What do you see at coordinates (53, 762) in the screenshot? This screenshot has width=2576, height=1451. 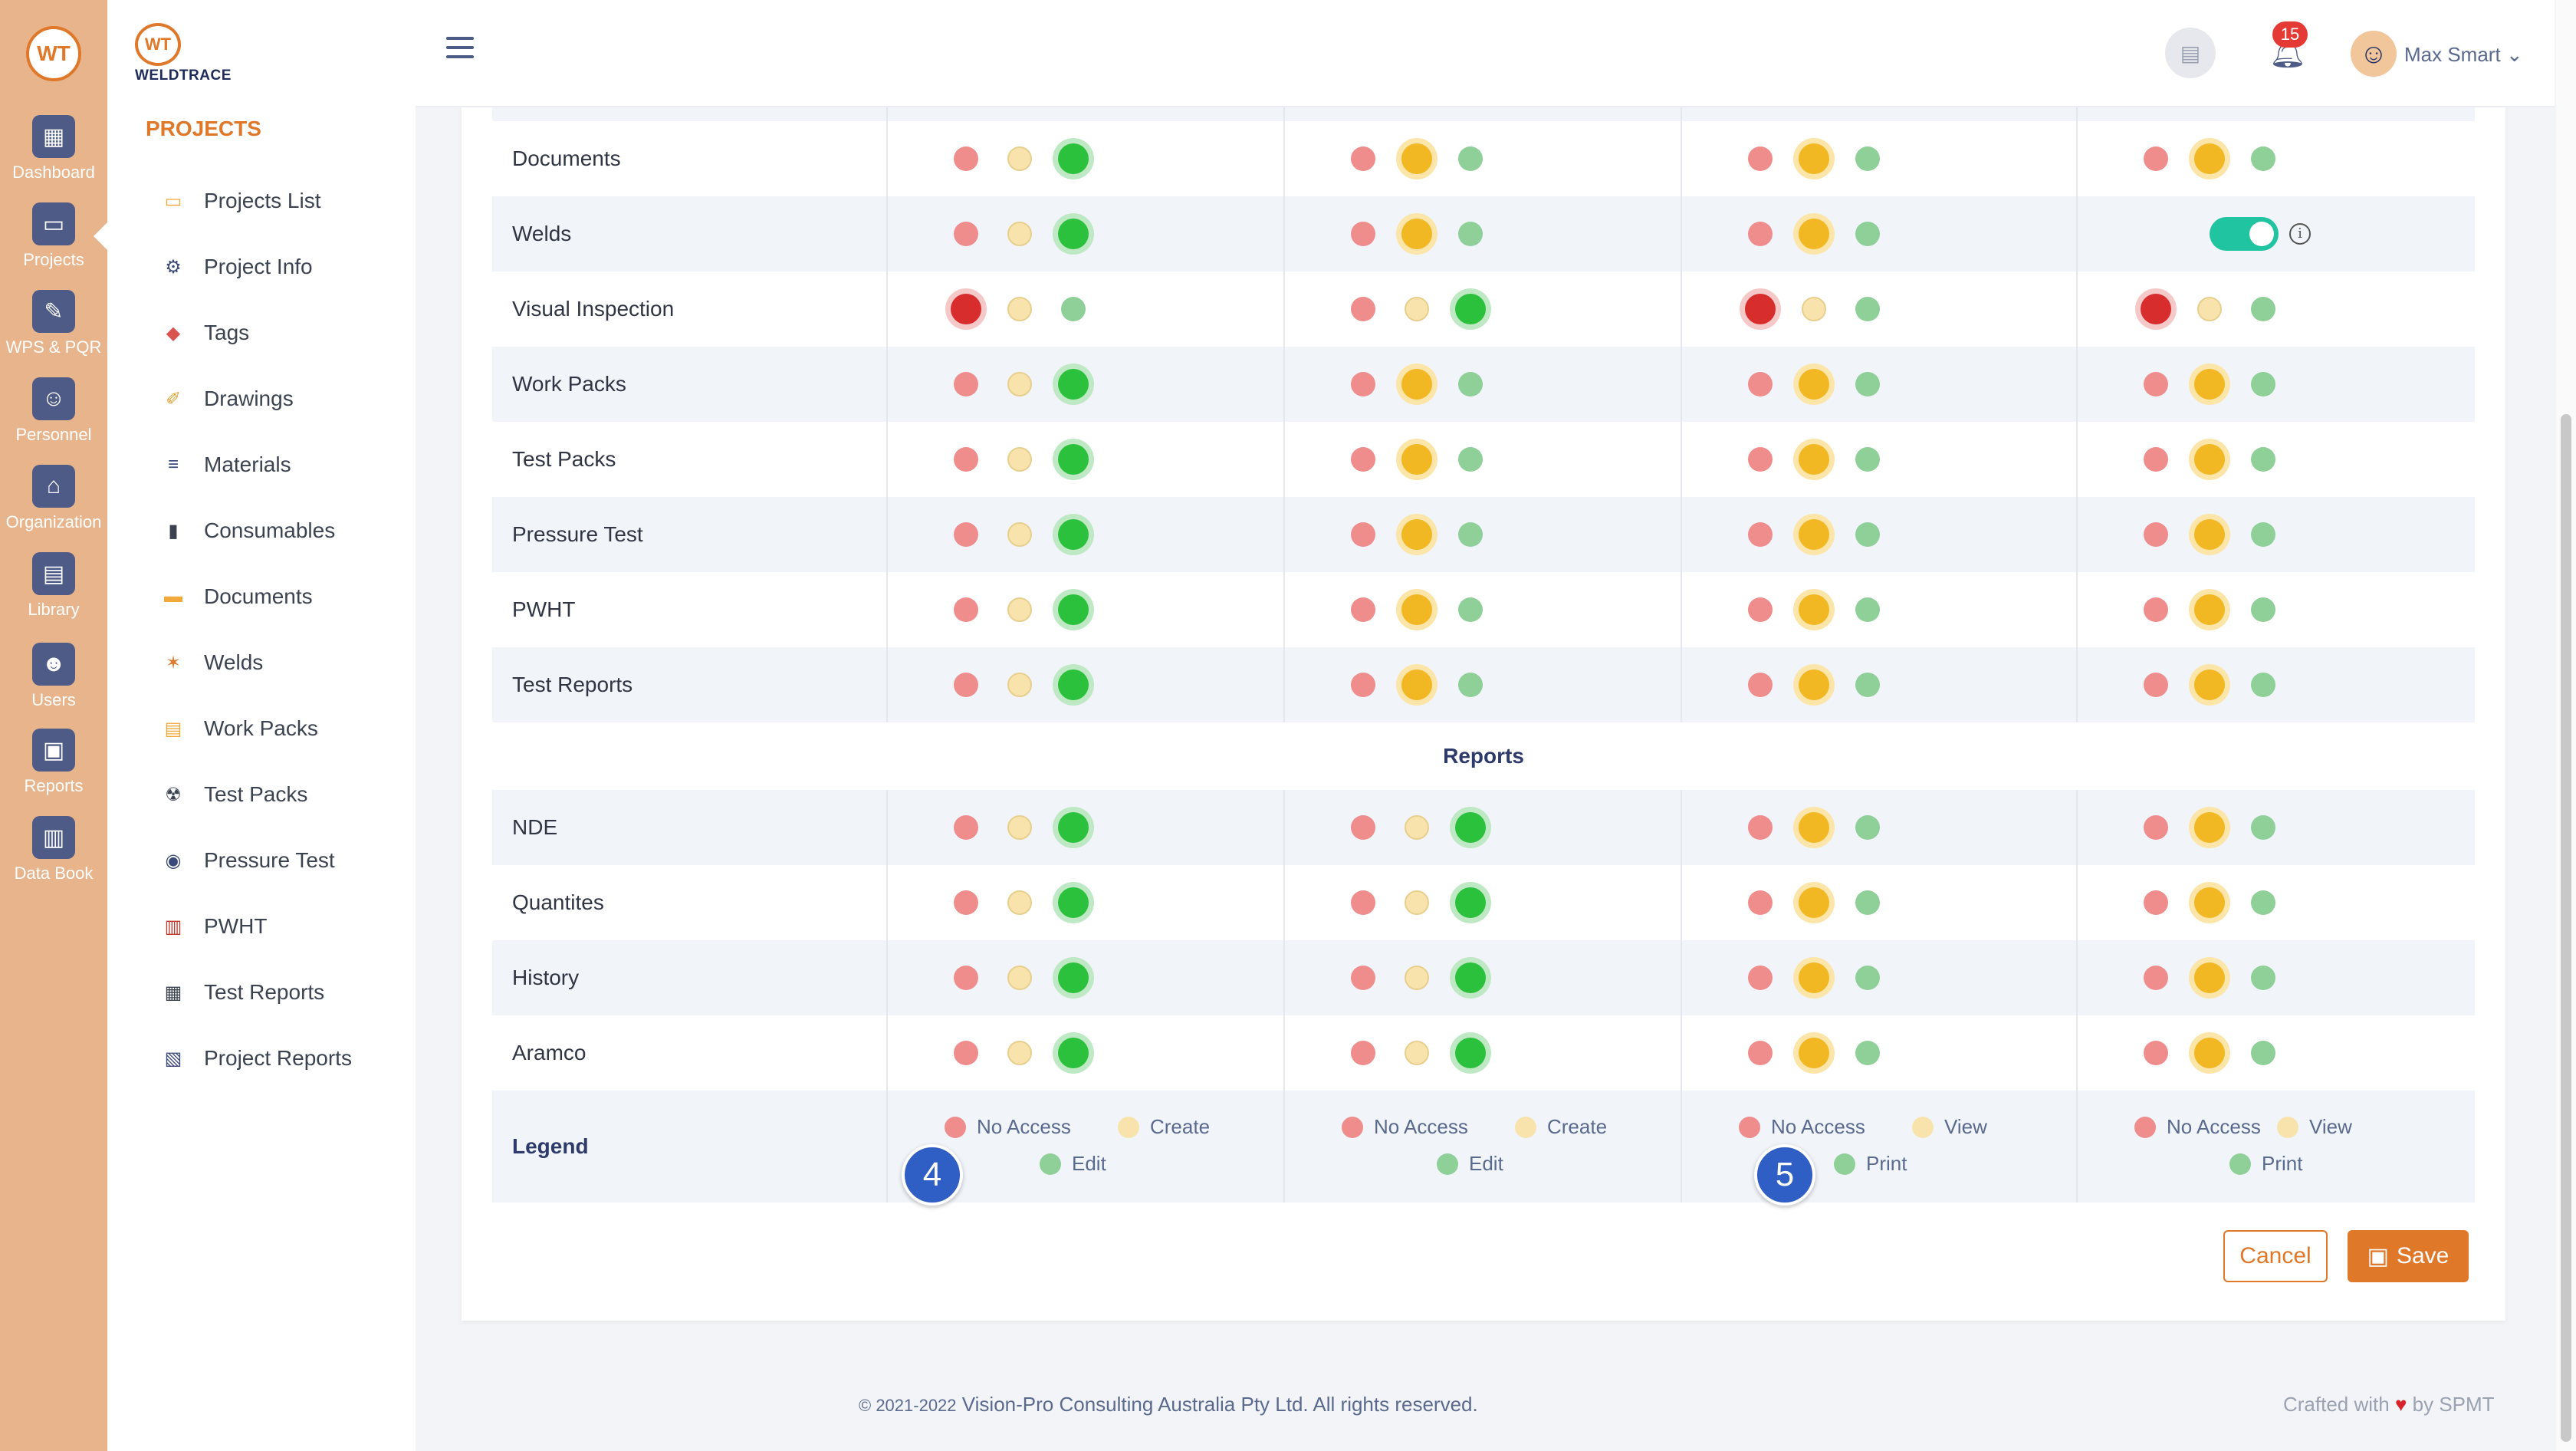 I see `rail-item-reports: ▣ Reports` at bounding box center [53, 762].